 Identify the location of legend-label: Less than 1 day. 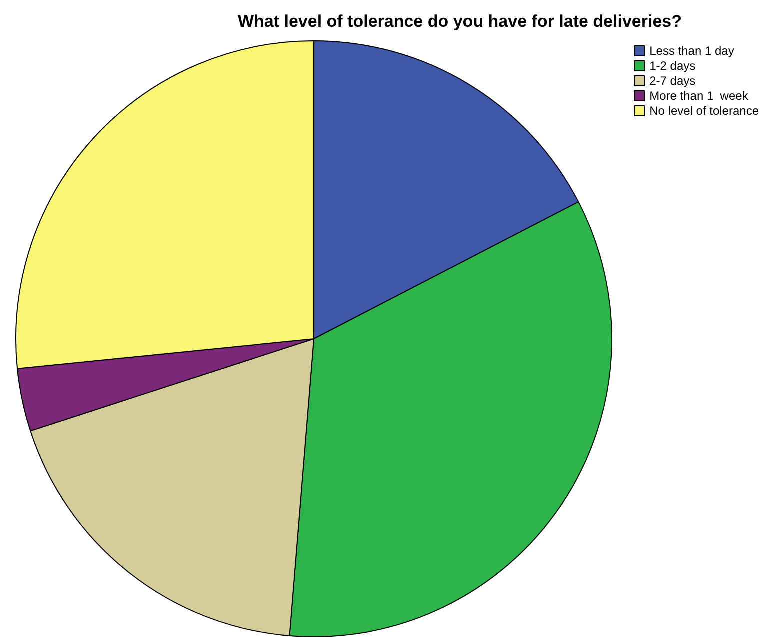
(692, 51).